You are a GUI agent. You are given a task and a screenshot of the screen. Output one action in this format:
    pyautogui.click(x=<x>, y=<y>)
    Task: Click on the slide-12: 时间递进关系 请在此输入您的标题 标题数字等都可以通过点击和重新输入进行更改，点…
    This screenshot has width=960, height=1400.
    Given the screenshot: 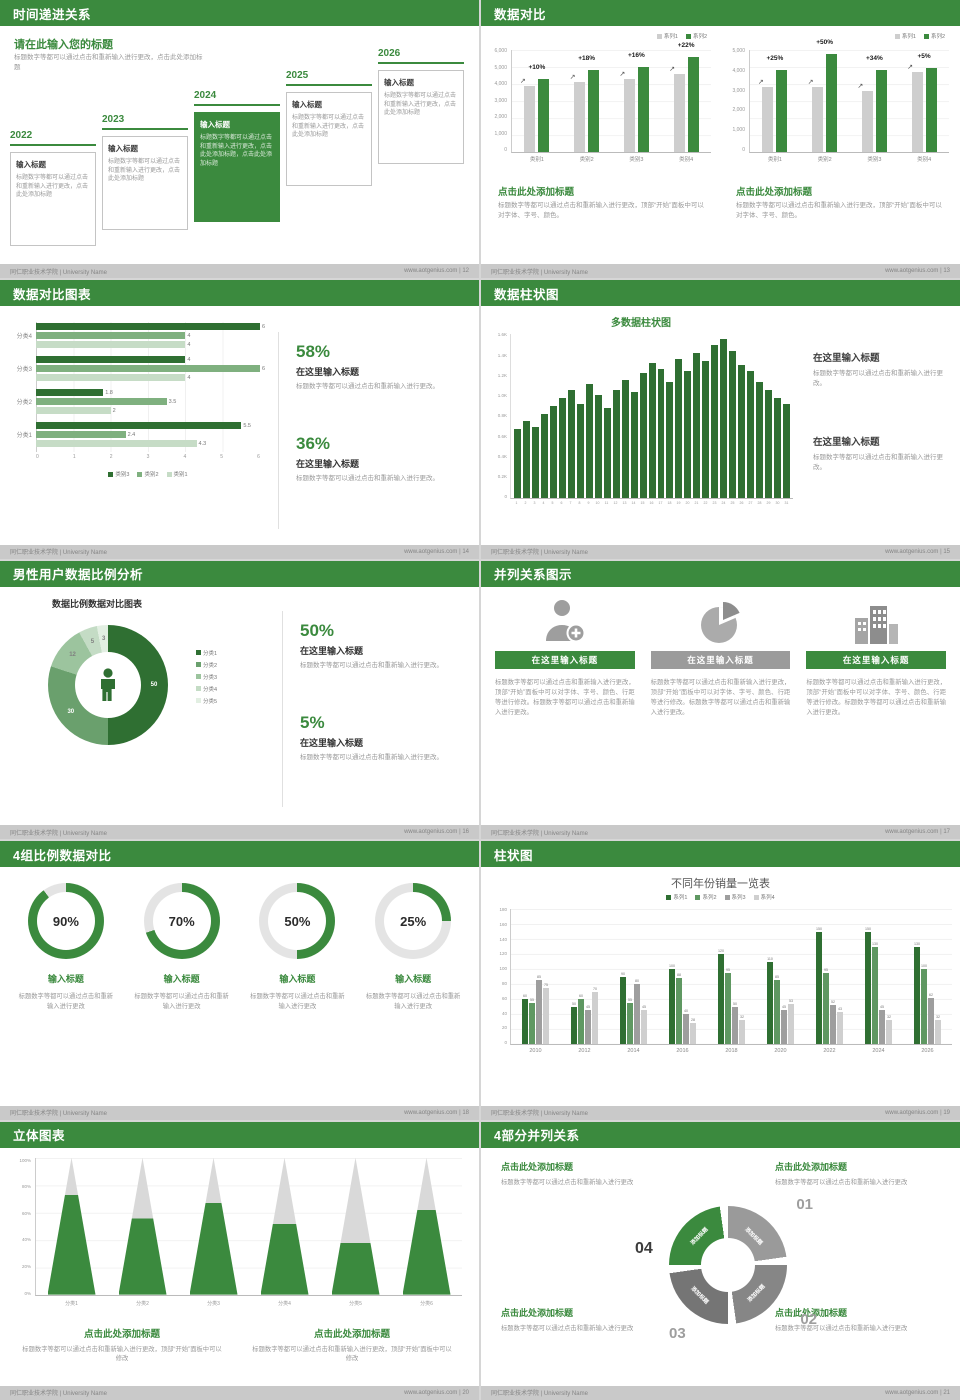 What is the action you would take?
    pyautogui.click(x=239, y=139)
    